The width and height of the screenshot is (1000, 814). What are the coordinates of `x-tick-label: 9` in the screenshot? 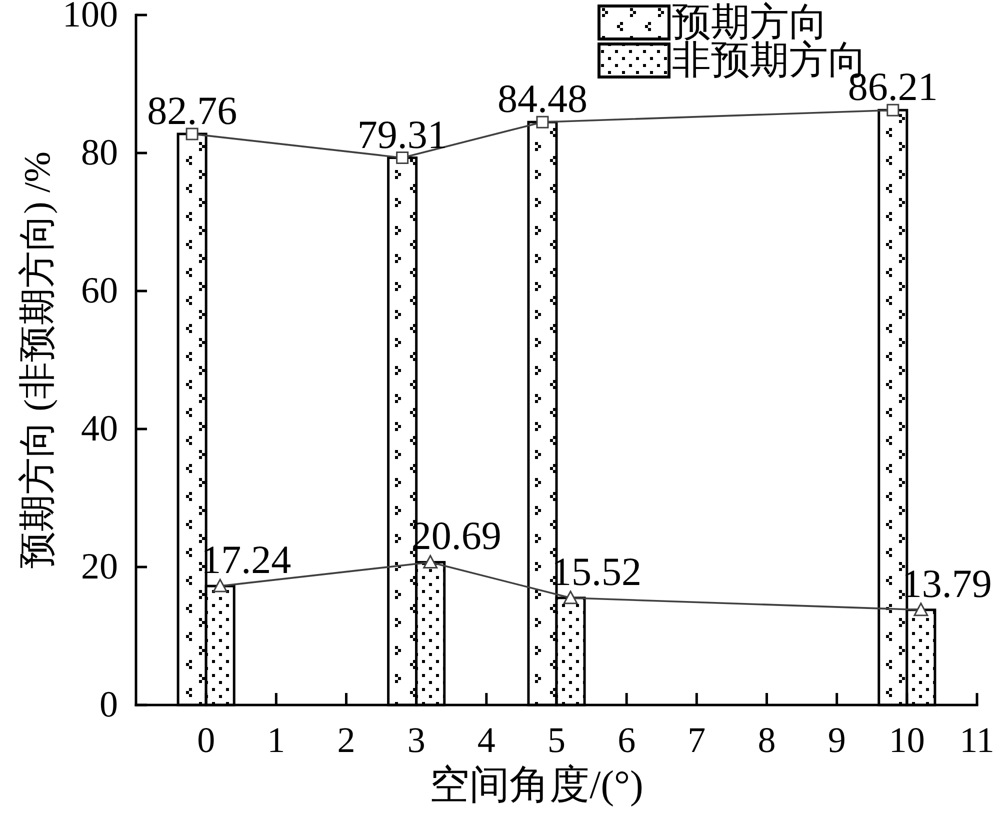 It's located at (837, 740).